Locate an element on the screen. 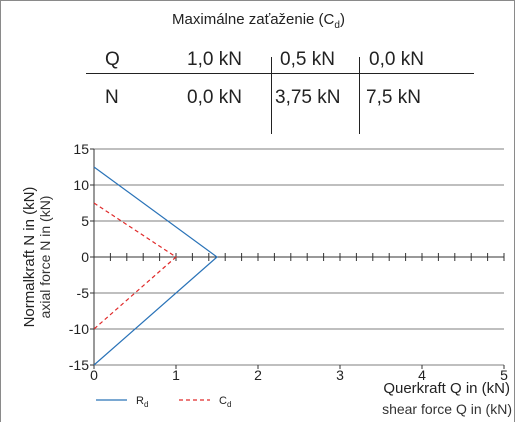  y-axis-title: Normalkraft N in (kN) is located at coordinates (29, 257).